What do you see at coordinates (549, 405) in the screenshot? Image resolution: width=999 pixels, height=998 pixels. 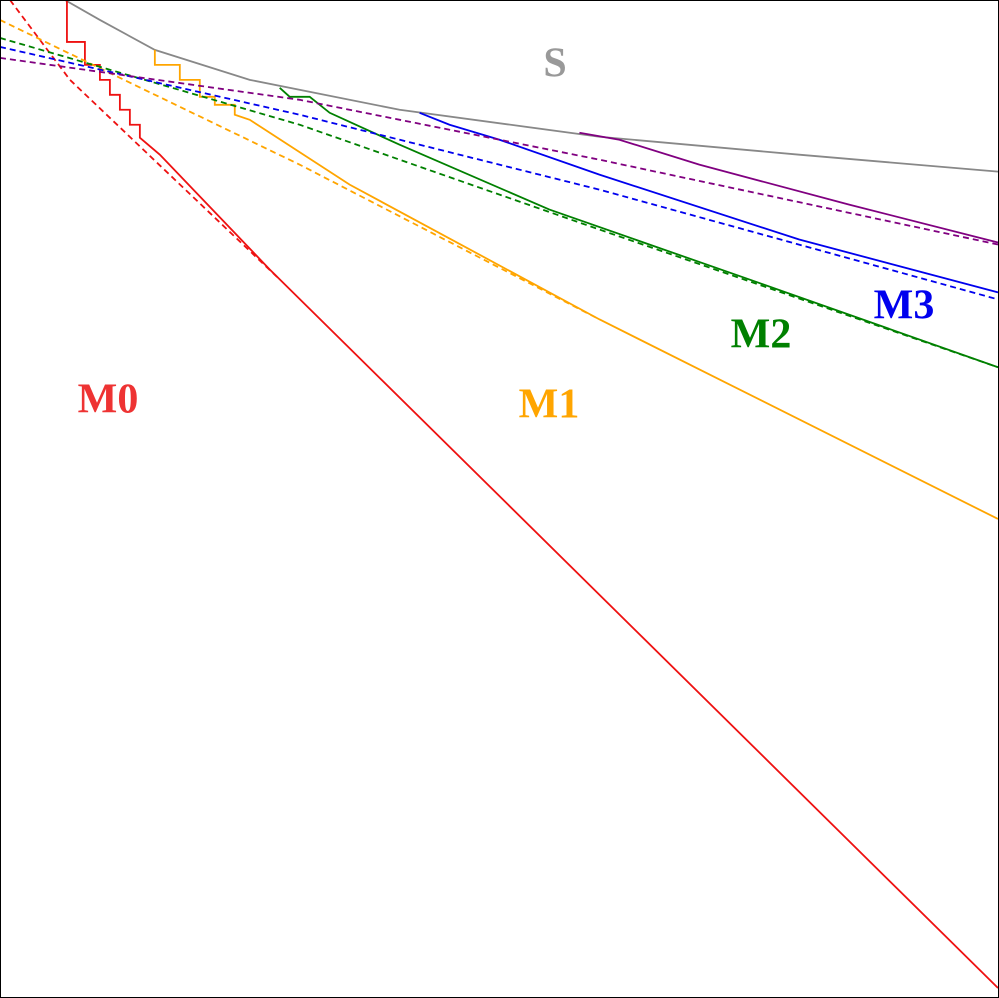 I see `label: M1` at bounding box center [549, 405].